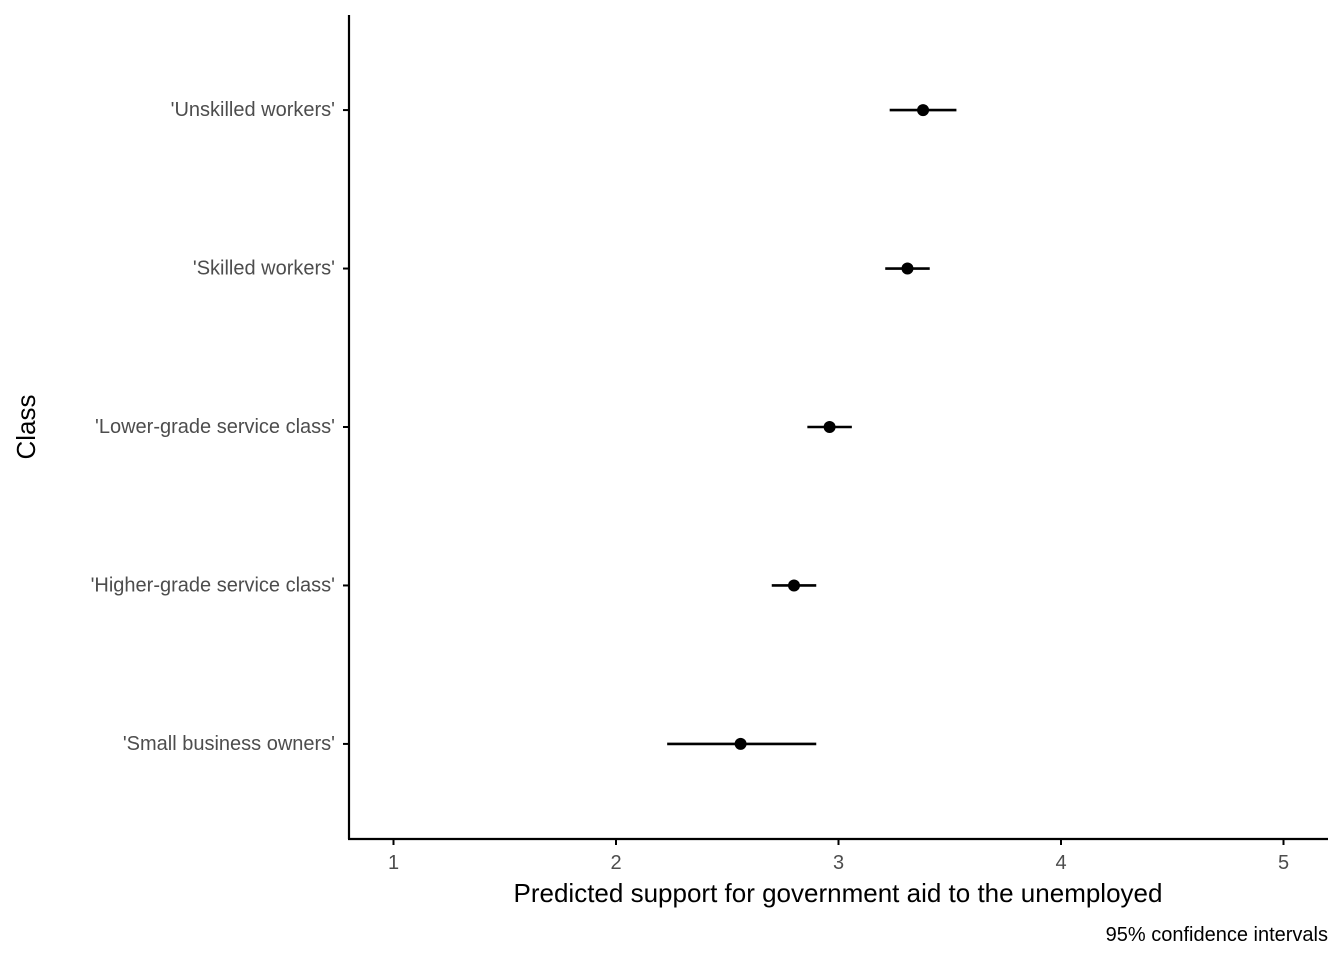  Describe the element at coordinates (393, 863) in the screenshot. I see `x-tick-label: 1` at that location.